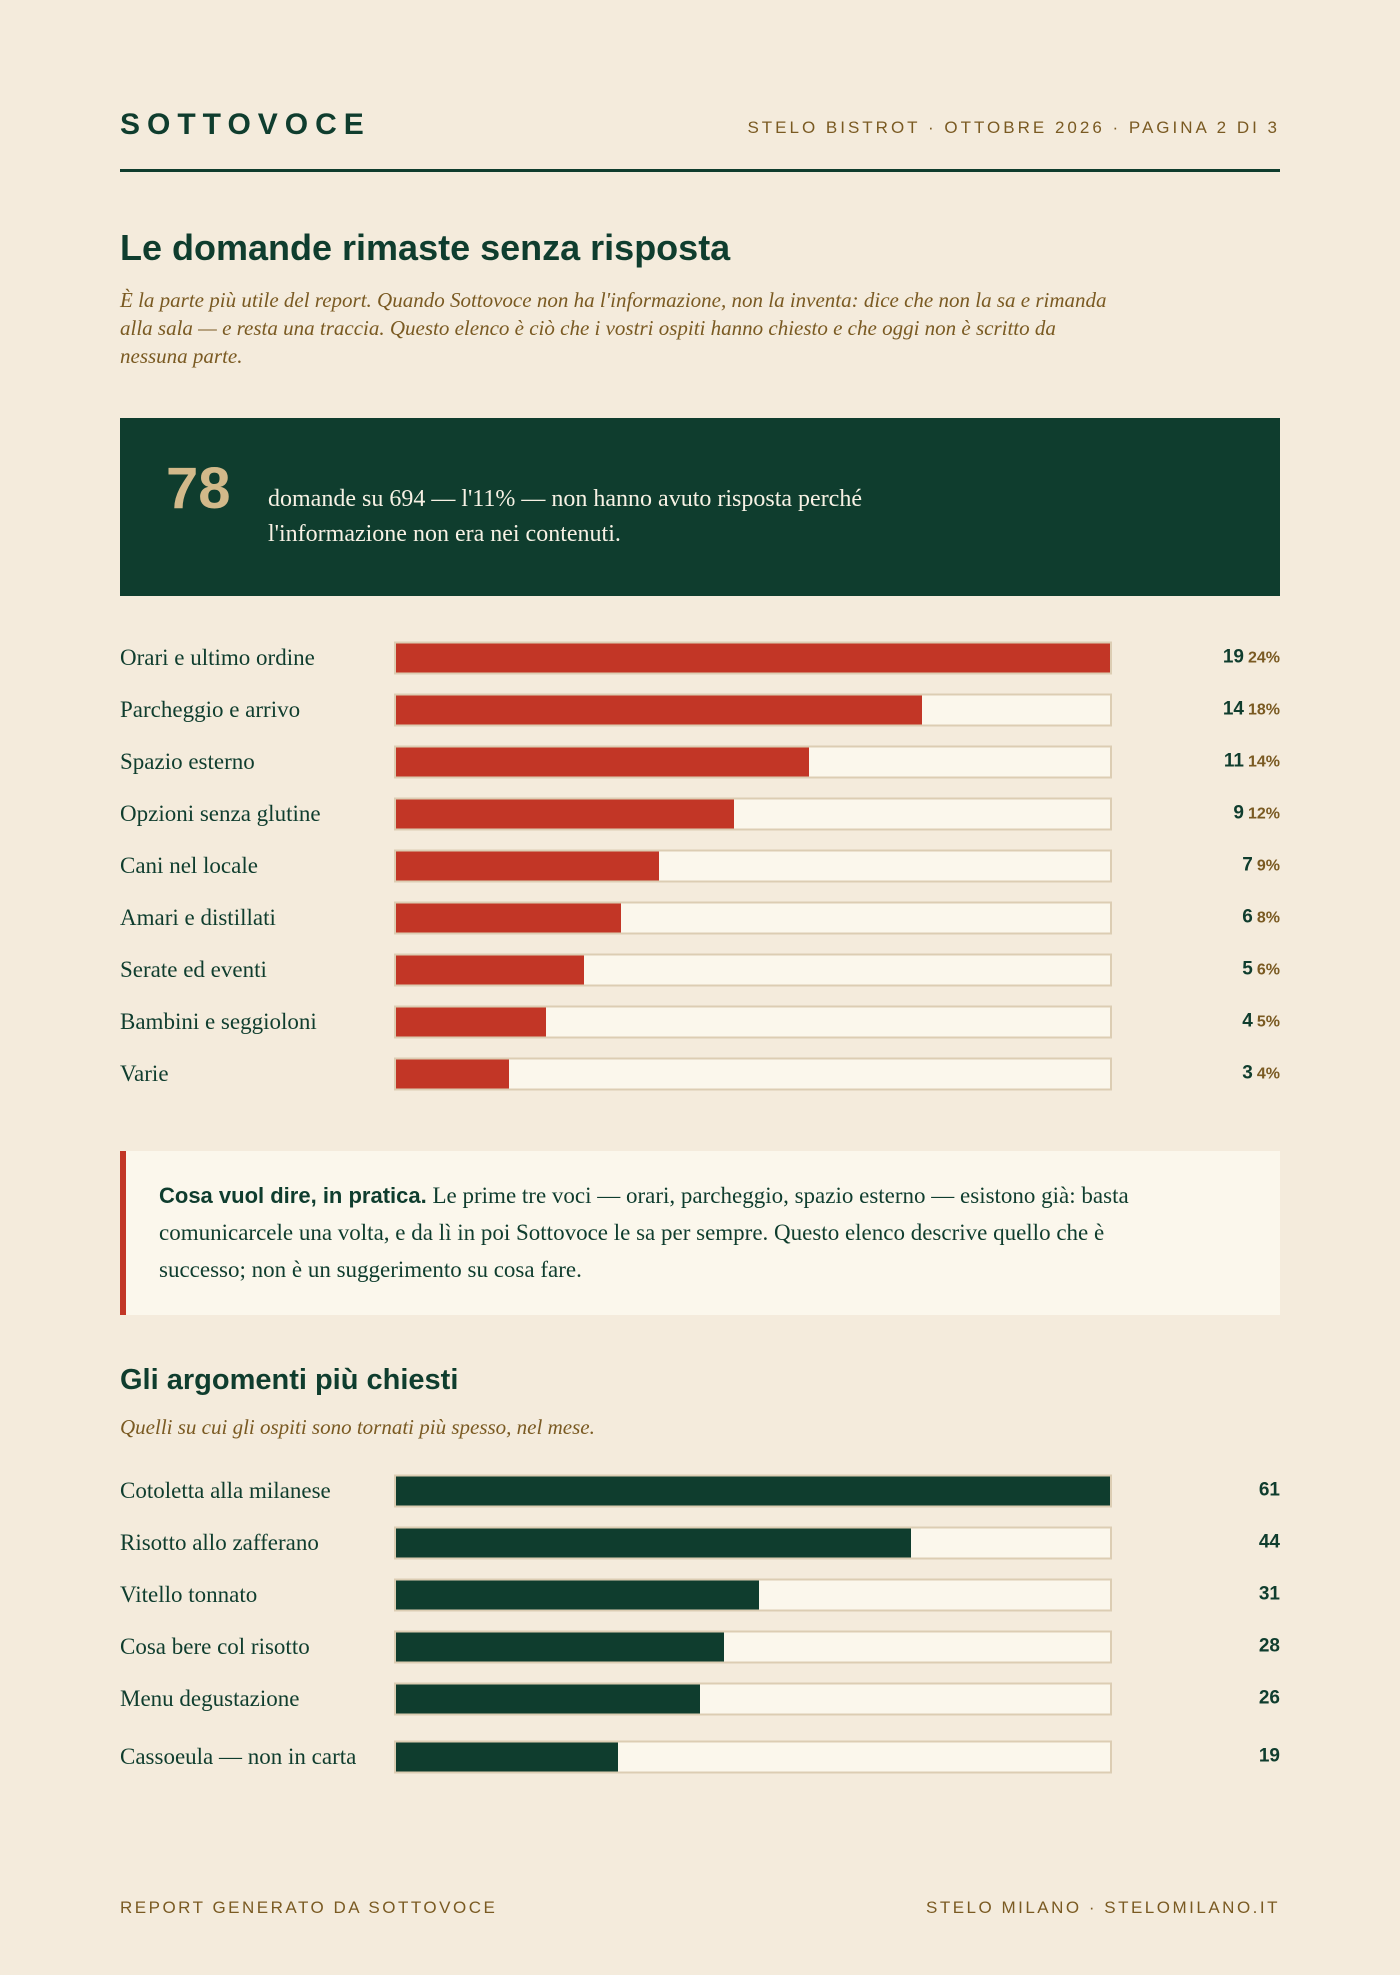 The width and height of the screenshot is (1400, 1975). I want to click on unanswered-row: Opzioni senza glutine 9 12%, so click(700, 814).